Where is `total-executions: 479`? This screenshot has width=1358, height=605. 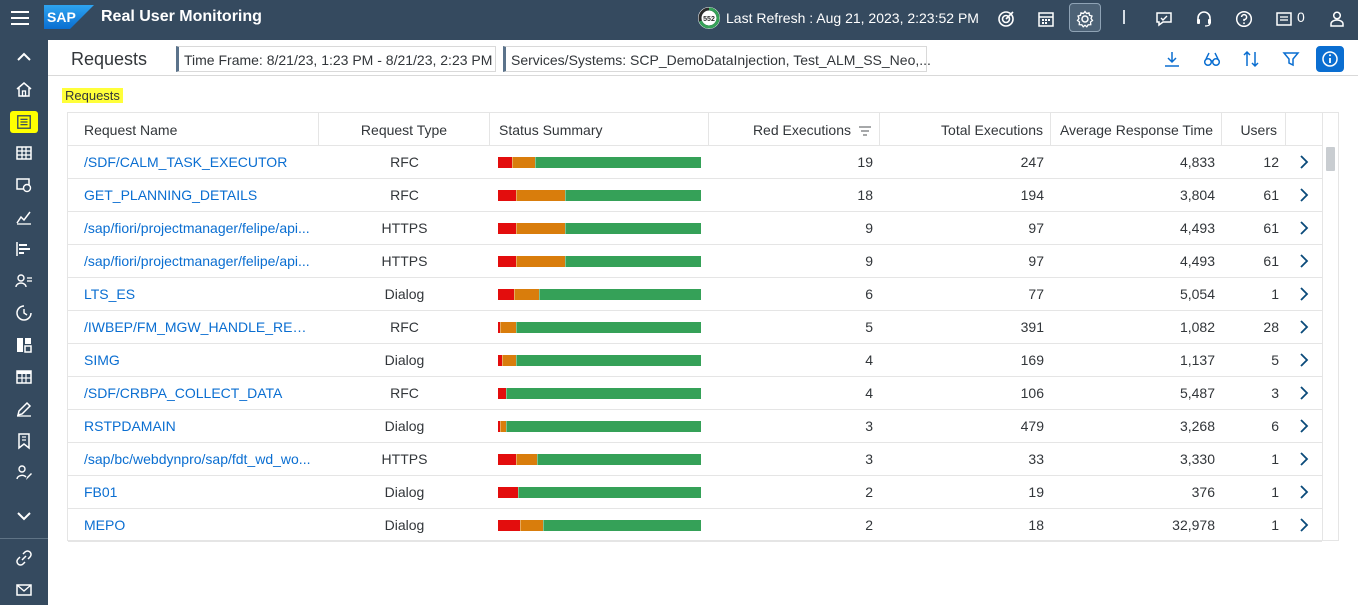
total-executions: 479 is located at coordinates (1032, 426).